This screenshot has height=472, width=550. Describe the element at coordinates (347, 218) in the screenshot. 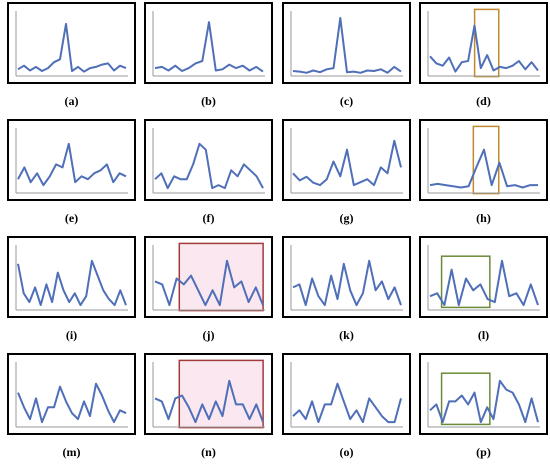

I see `panel-caption: (g)` at that location.